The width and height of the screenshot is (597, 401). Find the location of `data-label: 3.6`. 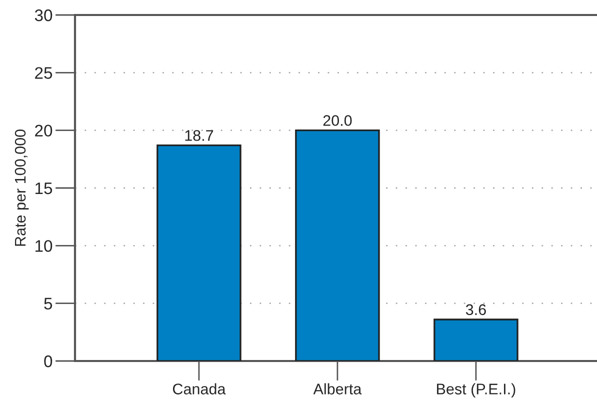

data-label: 3.6 is located at coordinates (476, 310).